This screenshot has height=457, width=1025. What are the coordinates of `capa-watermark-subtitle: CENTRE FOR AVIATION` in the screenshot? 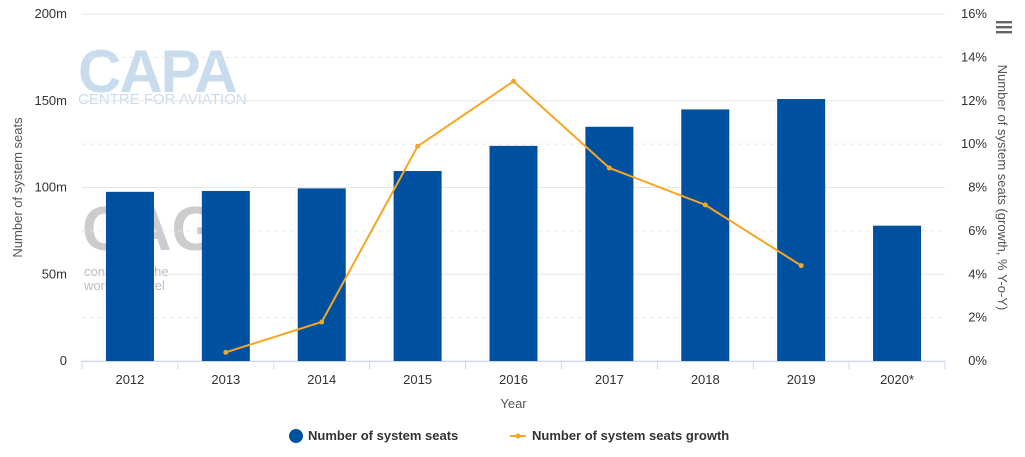 It's located at (162, 99).